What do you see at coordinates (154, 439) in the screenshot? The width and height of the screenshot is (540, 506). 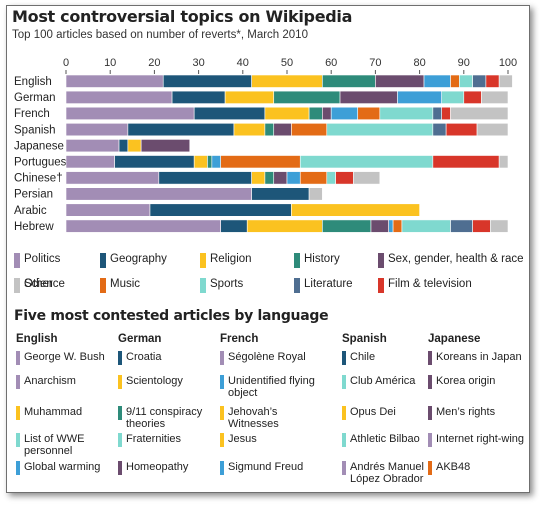 I see `article-title: Fraternities` at bounding box center [154, 439].